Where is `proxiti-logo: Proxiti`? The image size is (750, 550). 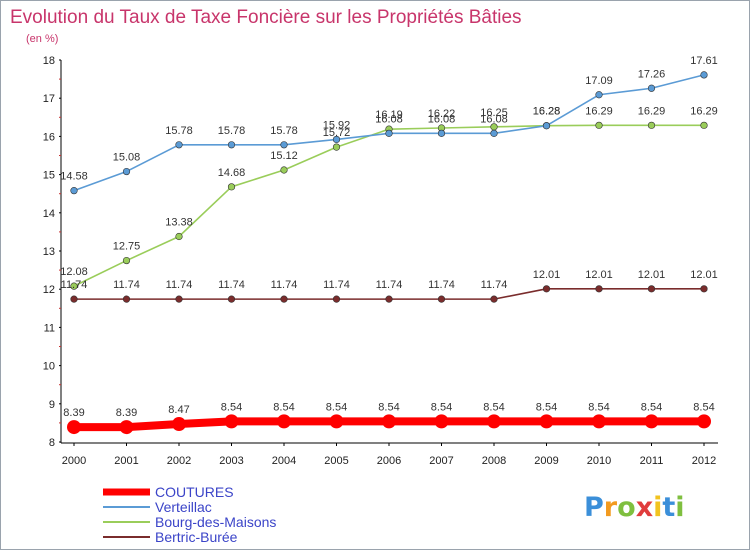 proxiti-logo: Proxiti is located at coordinates (634, 507).